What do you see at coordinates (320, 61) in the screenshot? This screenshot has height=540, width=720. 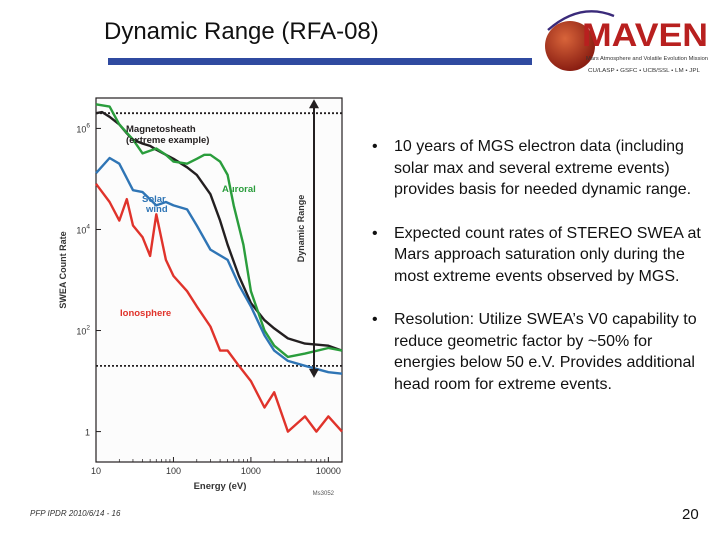 I see `title-underline` at bounding box center [320, 61].